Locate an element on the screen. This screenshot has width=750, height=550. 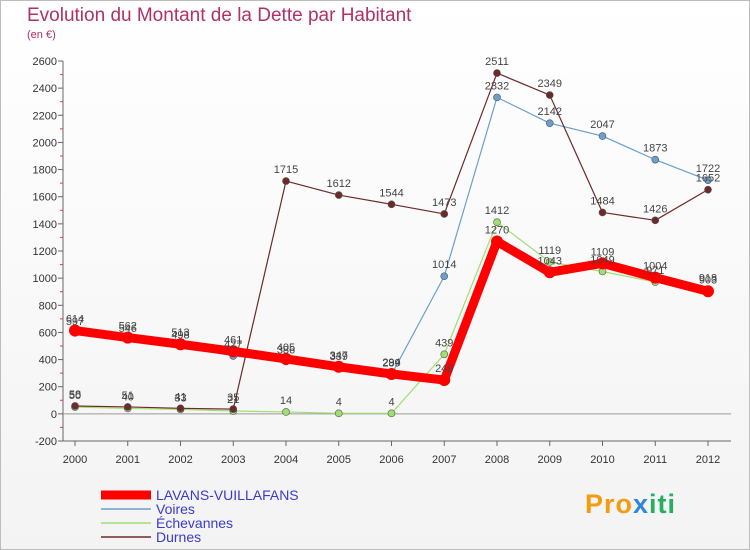
data-label-voires: 339 is located at coordinates (339, 357).